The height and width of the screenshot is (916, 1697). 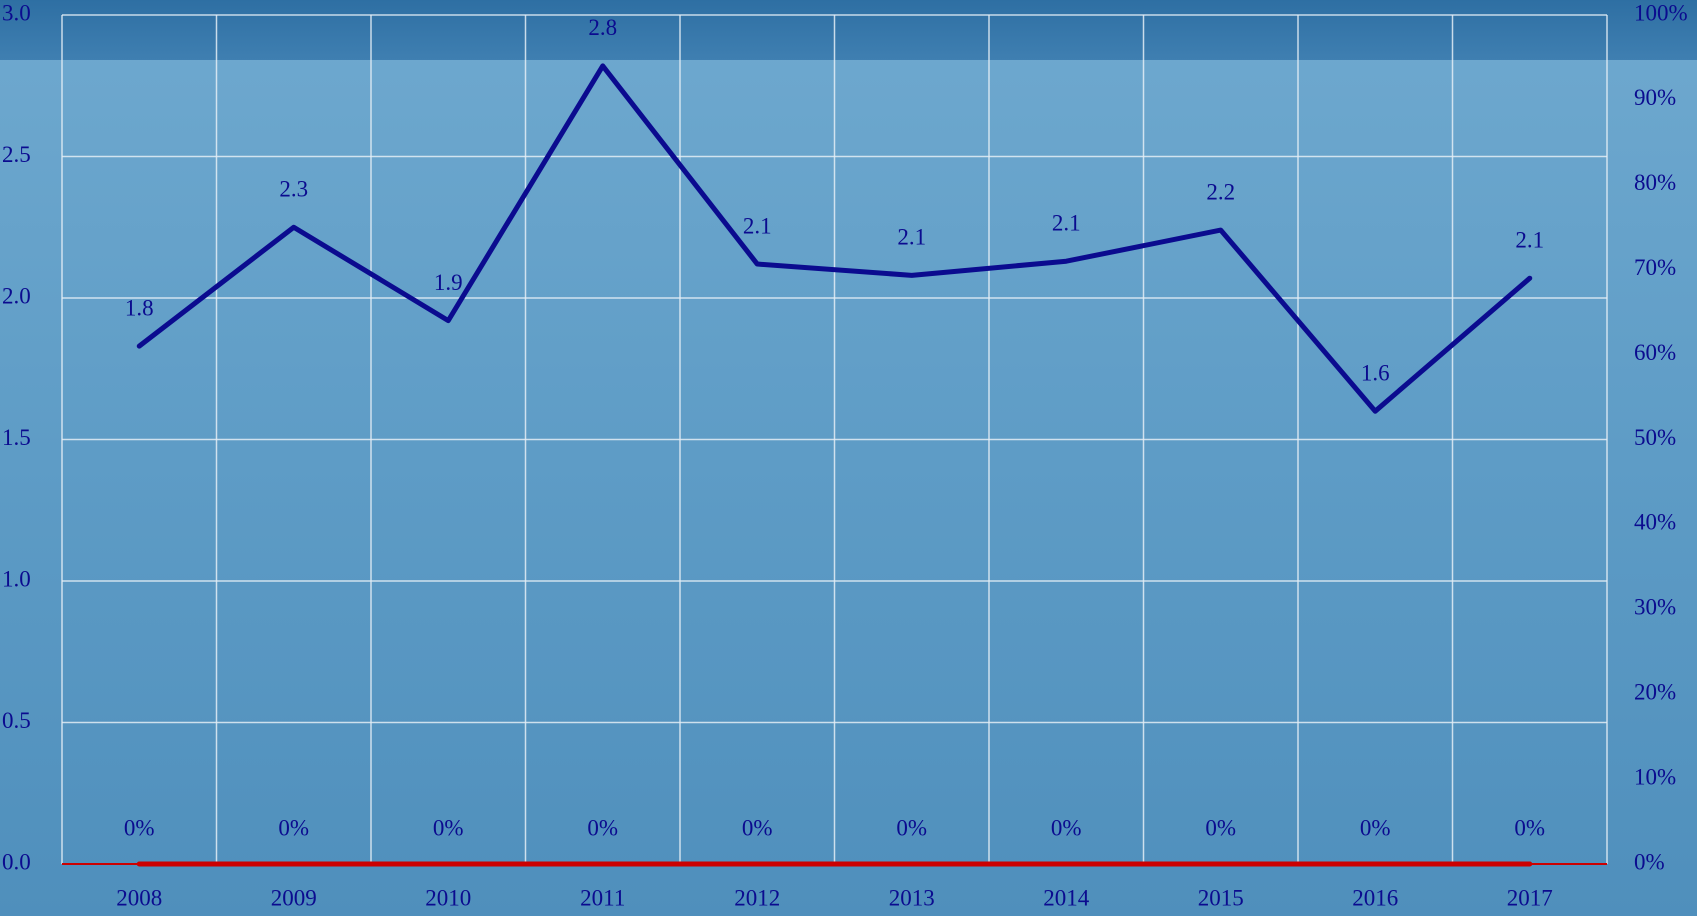 What do you see at coordinates (1649, 861) in the screenshot?
I see `y2-tick-label: 0%` at bounding box center [1649, 861].